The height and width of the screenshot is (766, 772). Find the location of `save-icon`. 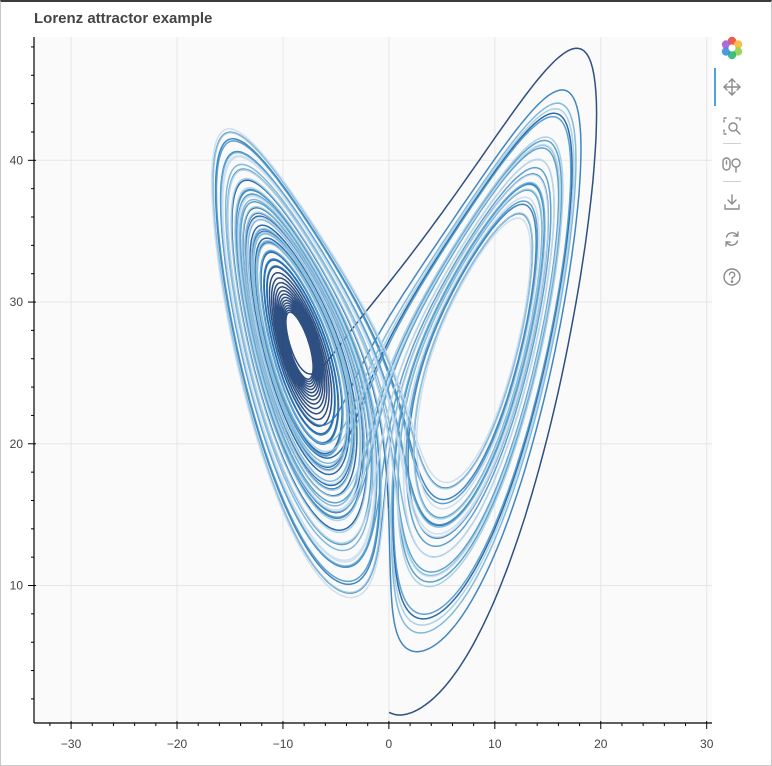

save-icon is located at coordinates (732, 202).